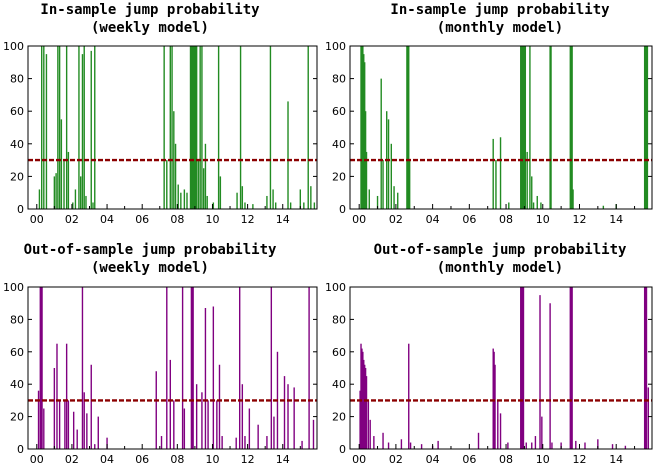  I want to click on xtick-label-4-08: 08, so click(506, 458).